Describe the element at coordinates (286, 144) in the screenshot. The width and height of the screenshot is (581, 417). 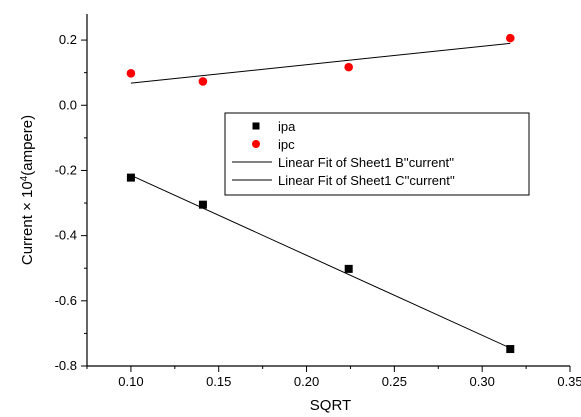
I see `legend-label-ipc: ipc` at that location.